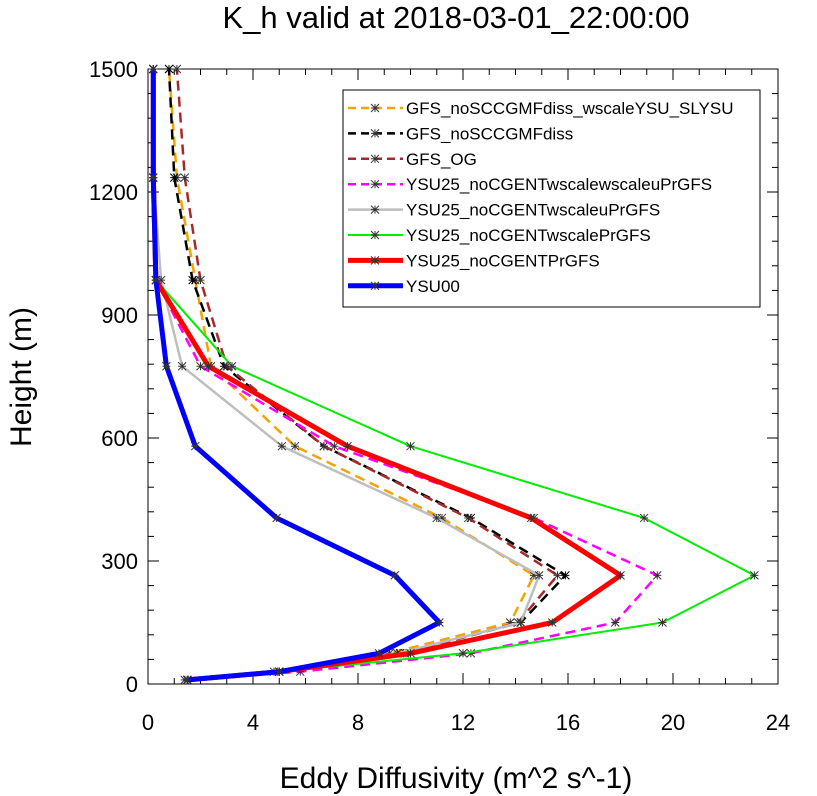 Image resolution: width=817 pixels, height=796 pixels. I want to click on legend-label: YSU25_noCGENTwscalePrGFS, so click(528, 235).